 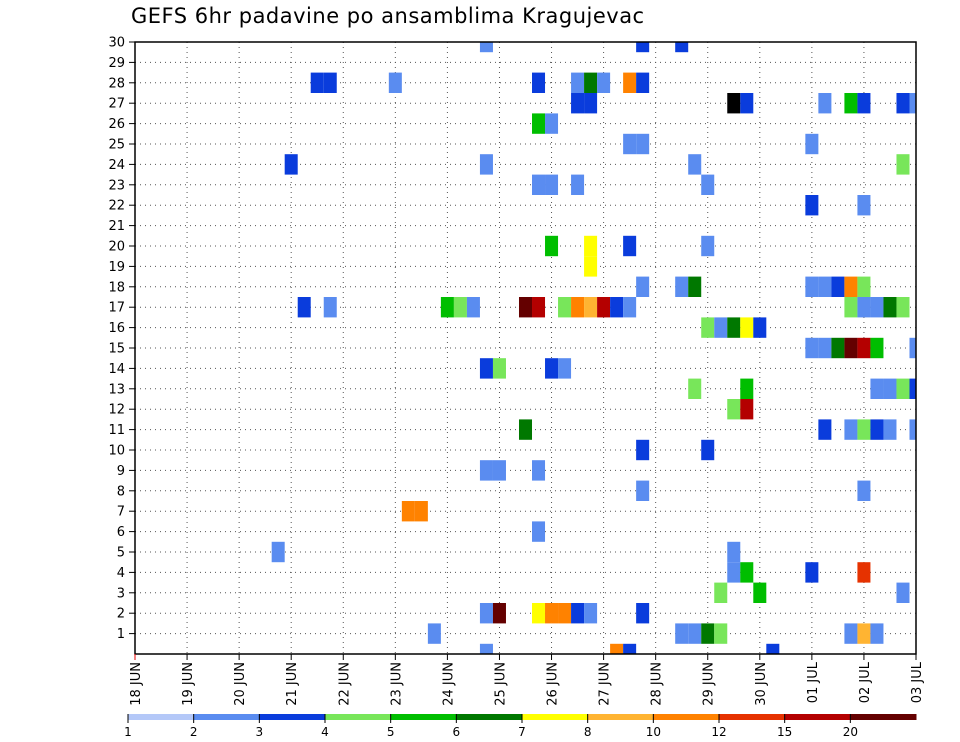 What do you see at coordinates (761, 684) in the screenshot?
I see `x-tick-label: 30 JUN` at bounding box center [761, 684].